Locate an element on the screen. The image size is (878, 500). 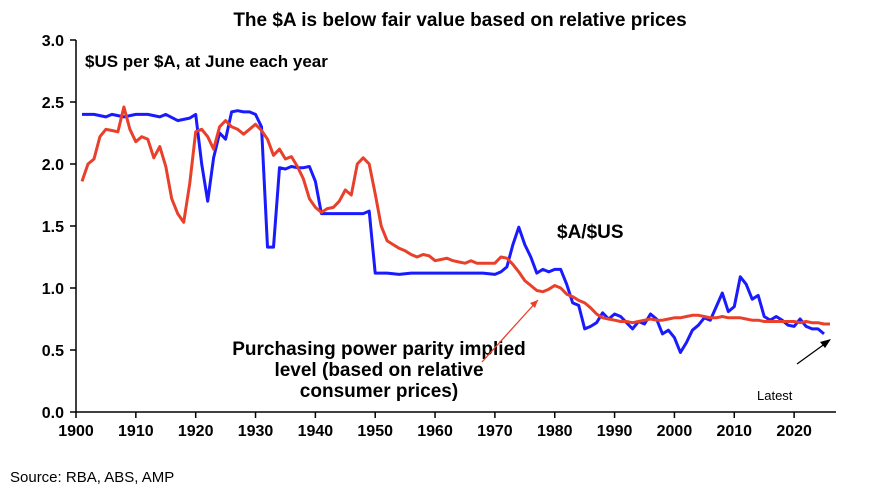
red-label-line-1: Purchasing power parity implied is located at coordinates (379, 349).